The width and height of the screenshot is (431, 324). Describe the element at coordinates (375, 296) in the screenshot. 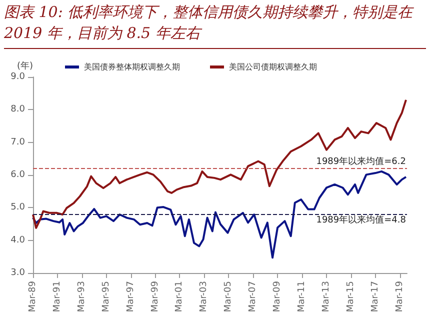

I see `x-tick-label: Mar-17` at that location.